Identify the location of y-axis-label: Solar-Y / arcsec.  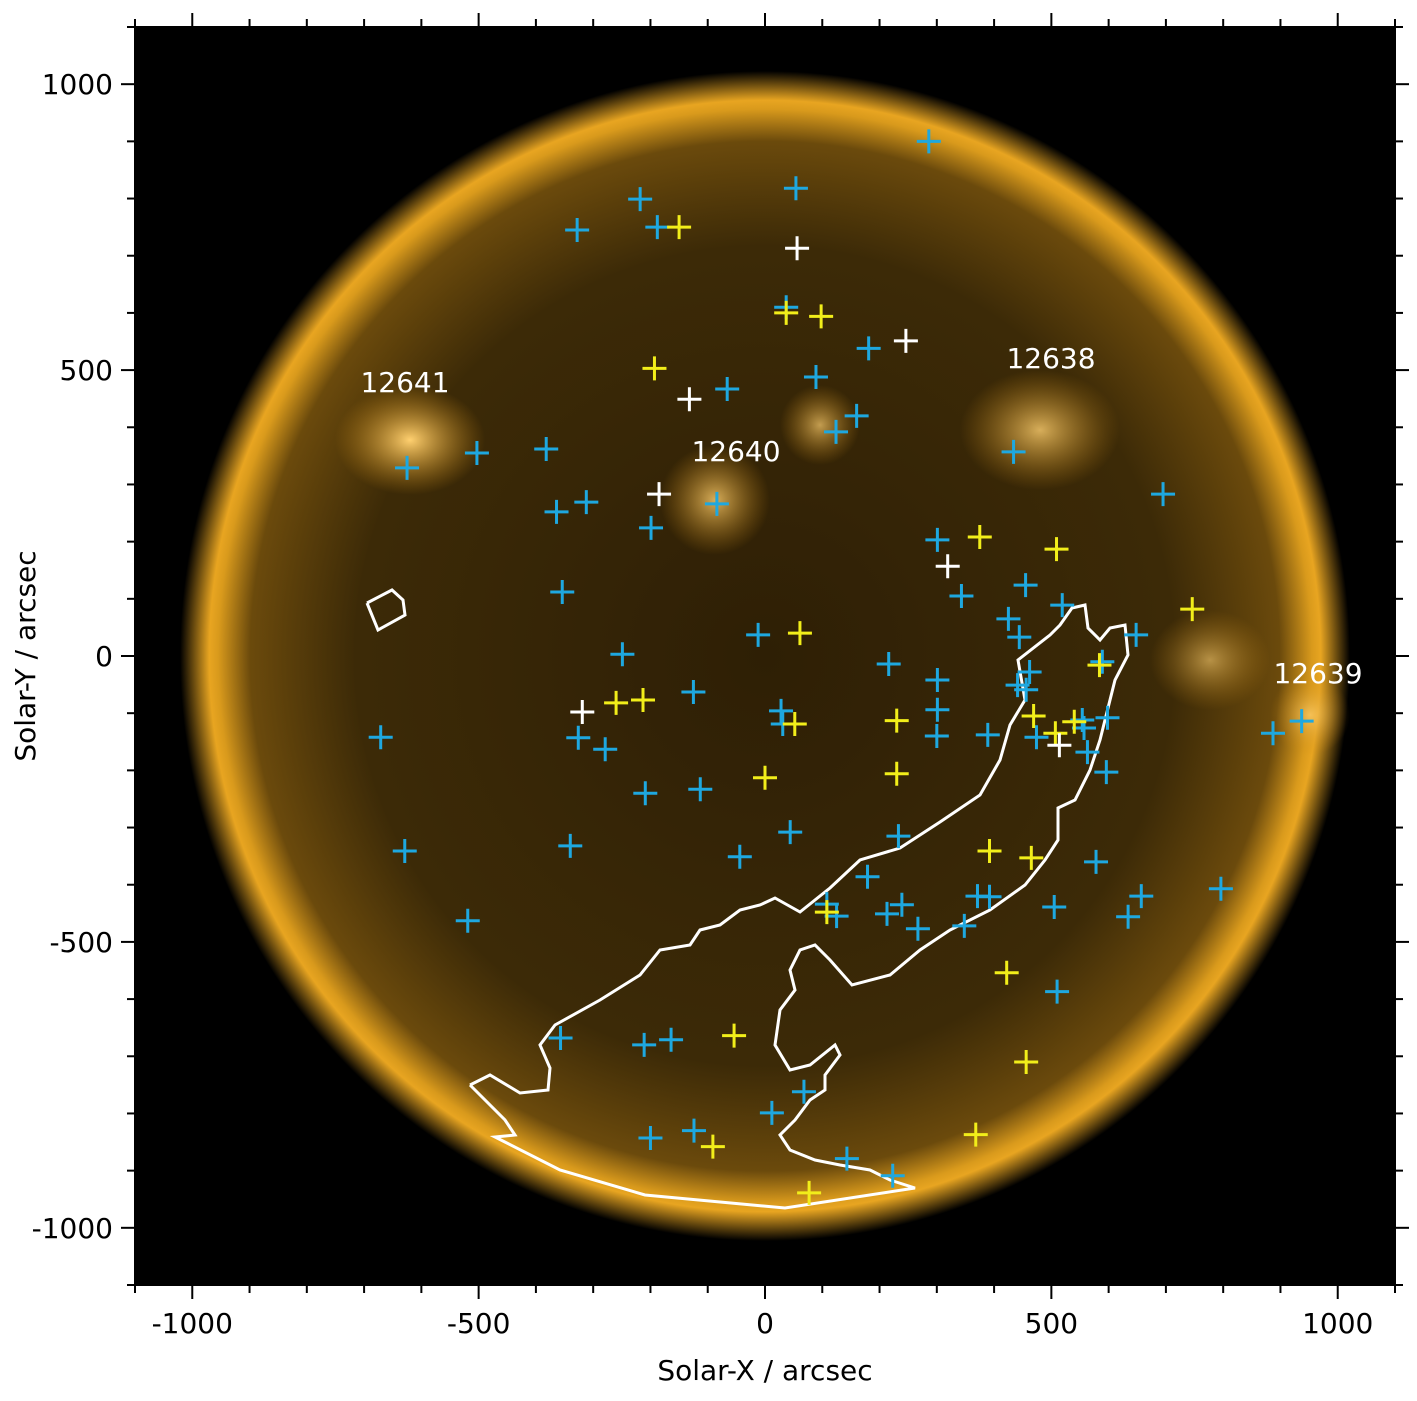
(25, 655).